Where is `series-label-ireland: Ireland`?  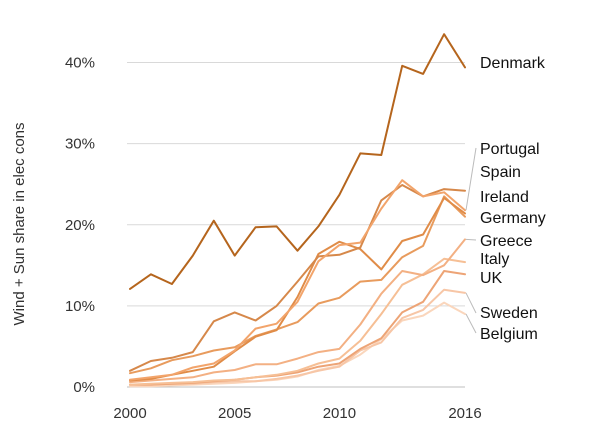 series-label-ireland: Ireland is located at coordinates (504, 197).